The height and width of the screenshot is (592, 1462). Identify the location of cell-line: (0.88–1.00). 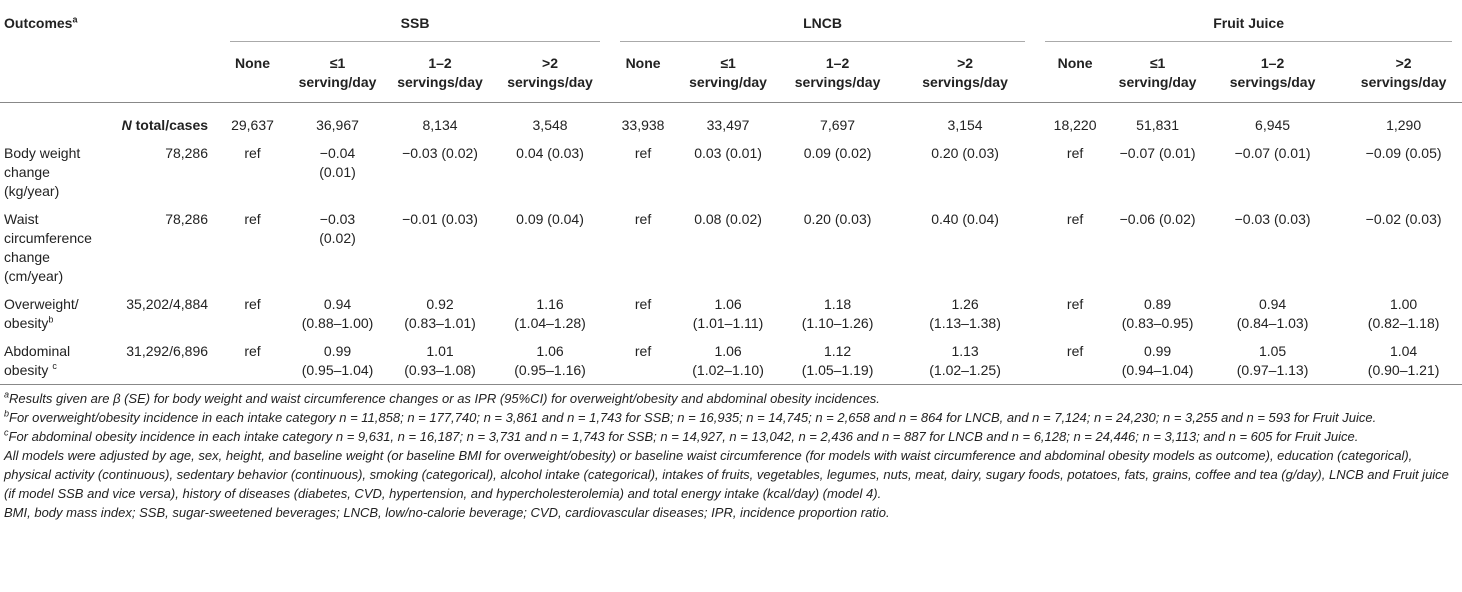
(337, 323).